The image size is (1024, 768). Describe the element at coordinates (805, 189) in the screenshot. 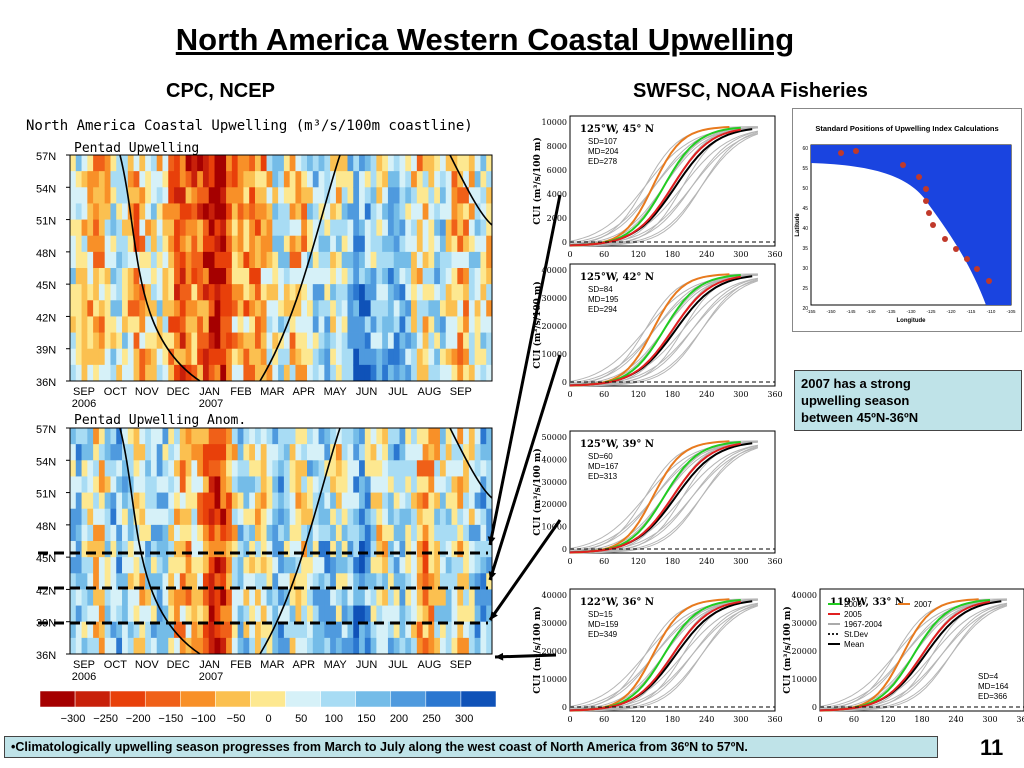

I see `map-lat-tick: 50` at that location.